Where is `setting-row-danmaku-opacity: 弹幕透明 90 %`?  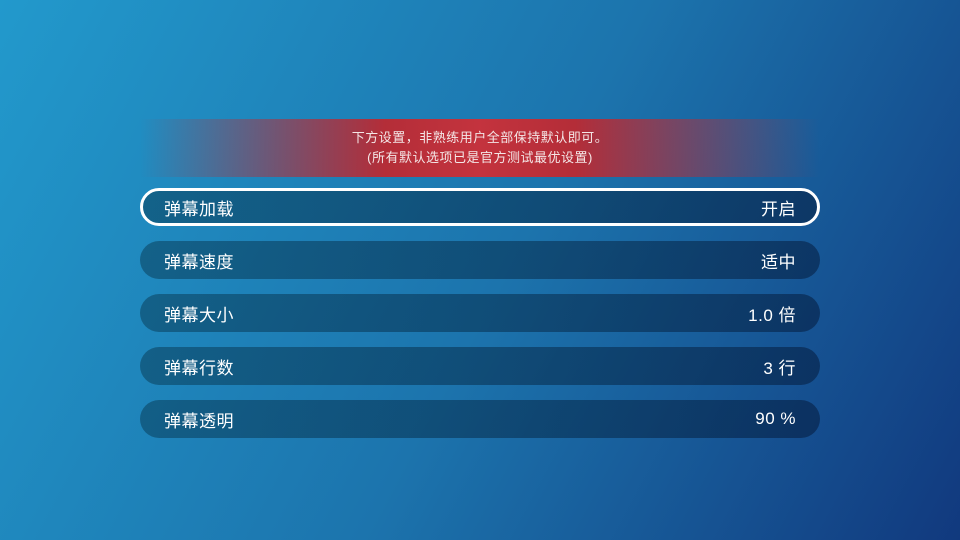 setting-row-danmaku-opacity: 弹幕透明 90 % is located at coordinates (480, 419).